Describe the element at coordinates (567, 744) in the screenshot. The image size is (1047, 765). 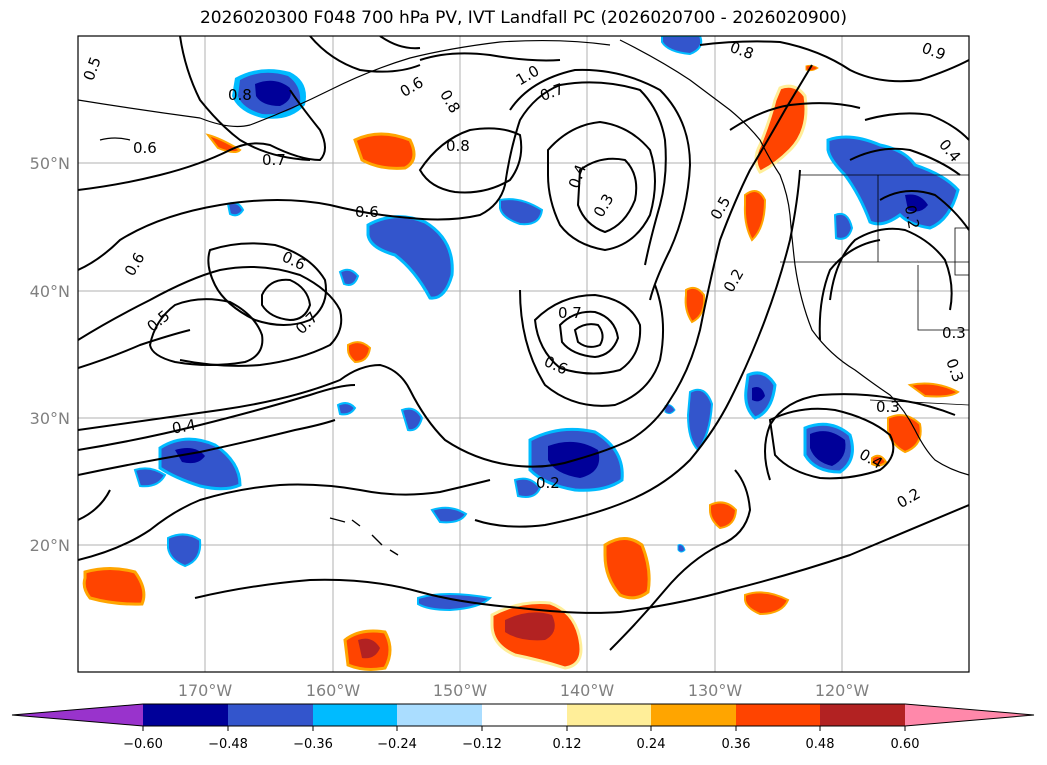
I see `colorbar-tick-label: 0.12` at that location.